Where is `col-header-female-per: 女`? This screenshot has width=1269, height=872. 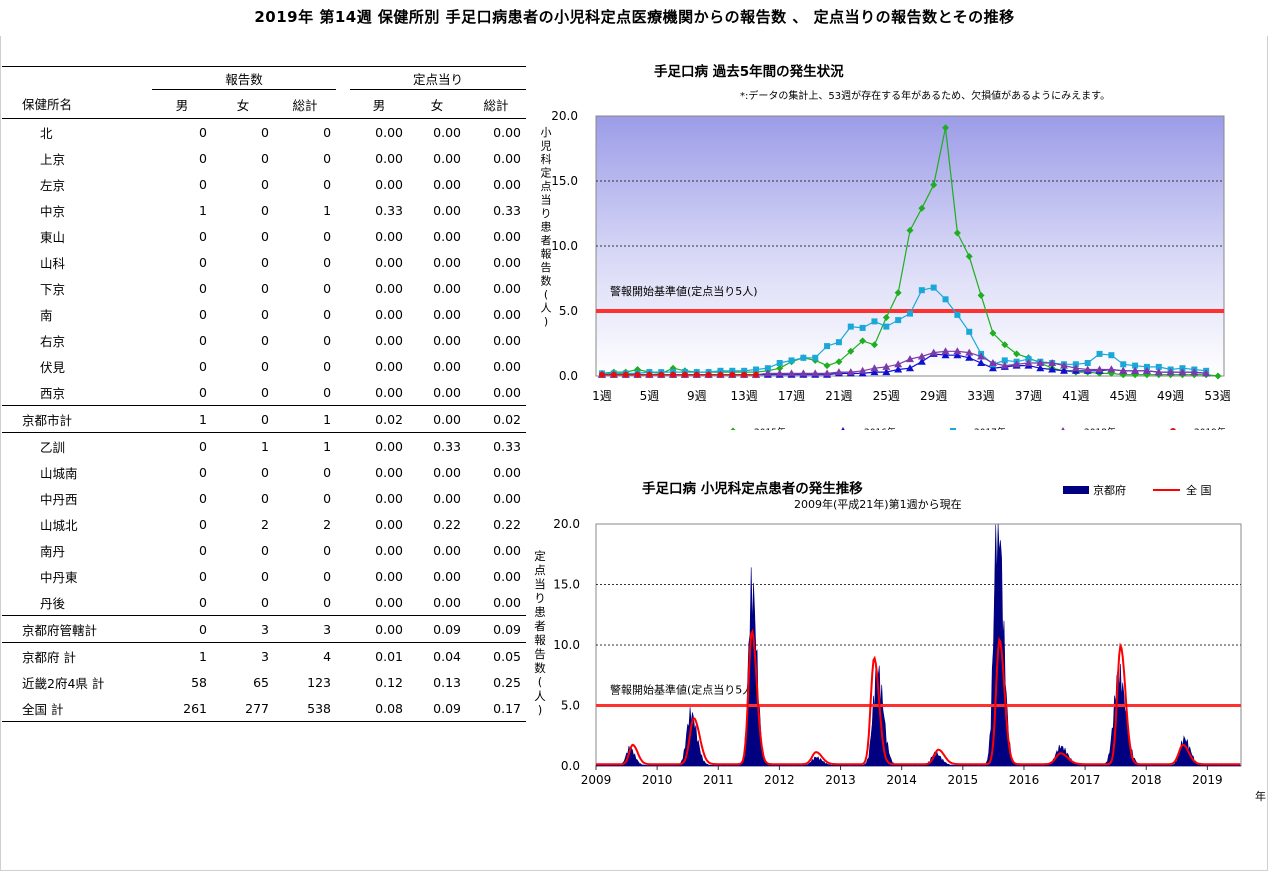
col-header-female-per: 女 is located at coordinates (437, 104).